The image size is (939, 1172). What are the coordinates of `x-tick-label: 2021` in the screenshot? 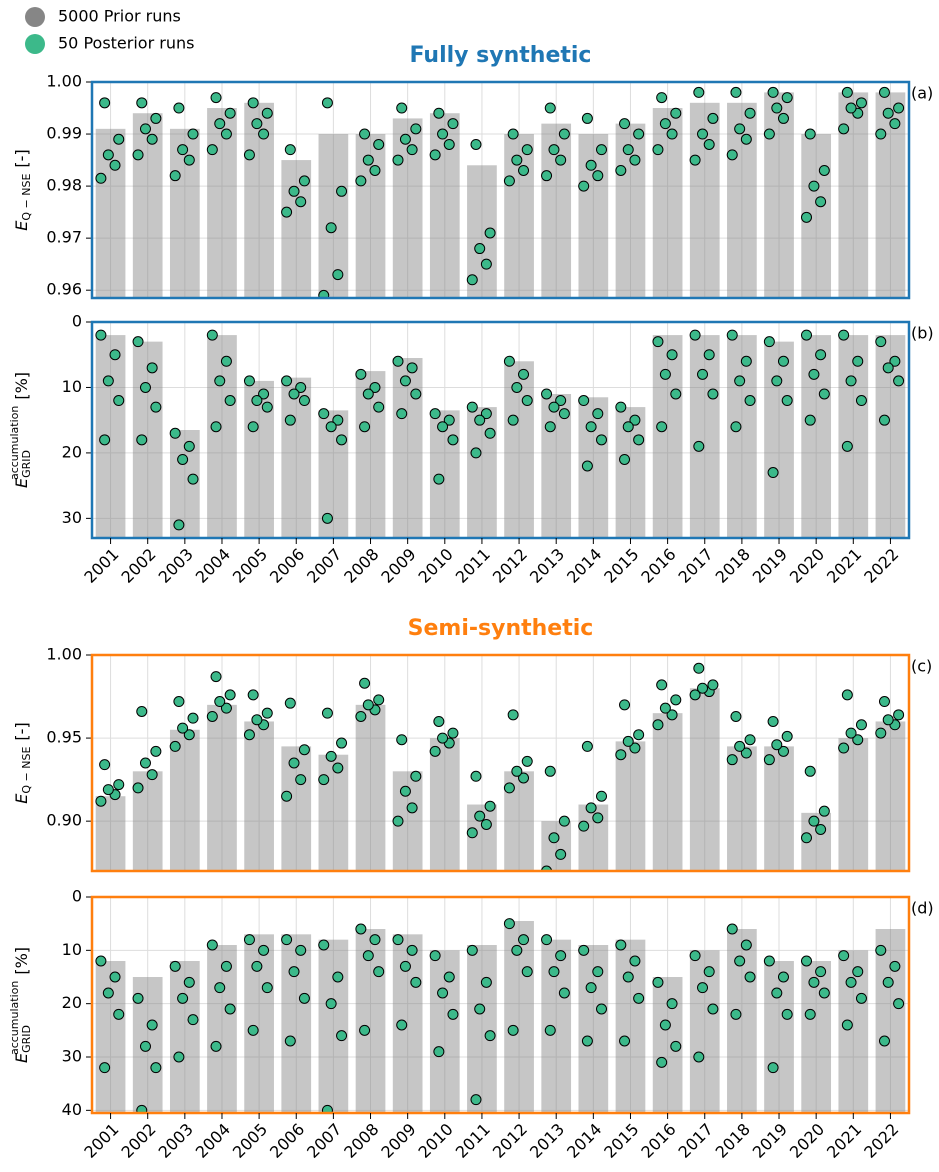 It's located at (844, 566).